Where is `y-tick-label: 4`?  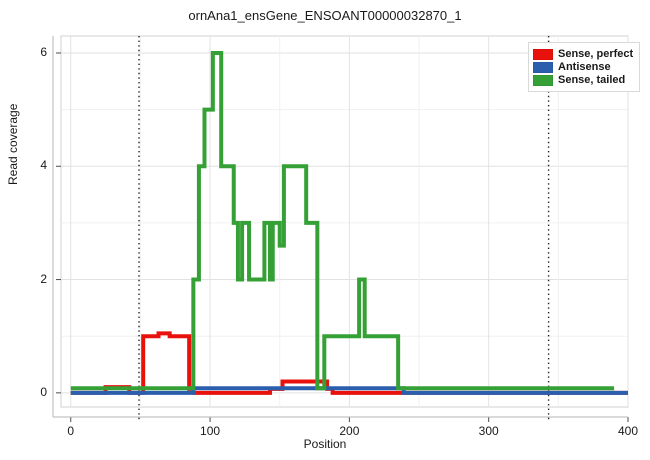 y-tick-label: 4 is located at coordinates (43, 165).